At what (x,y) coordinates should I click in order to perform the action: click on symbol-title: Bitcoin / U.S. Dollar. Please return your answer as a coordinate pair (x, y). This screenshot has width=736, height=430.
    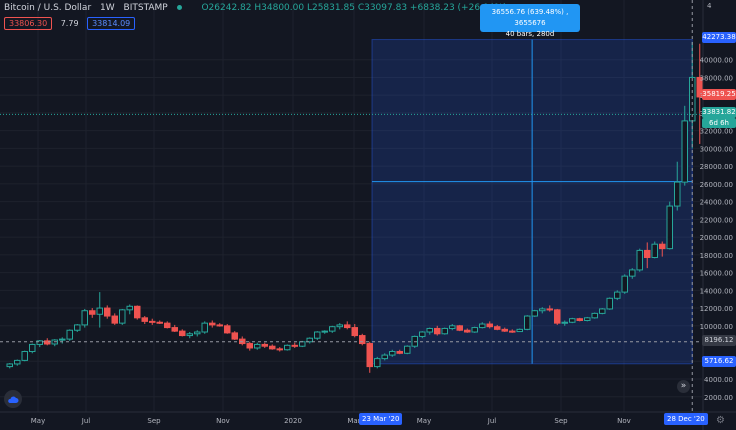
    Looking at the image, I should click on (48, 8).